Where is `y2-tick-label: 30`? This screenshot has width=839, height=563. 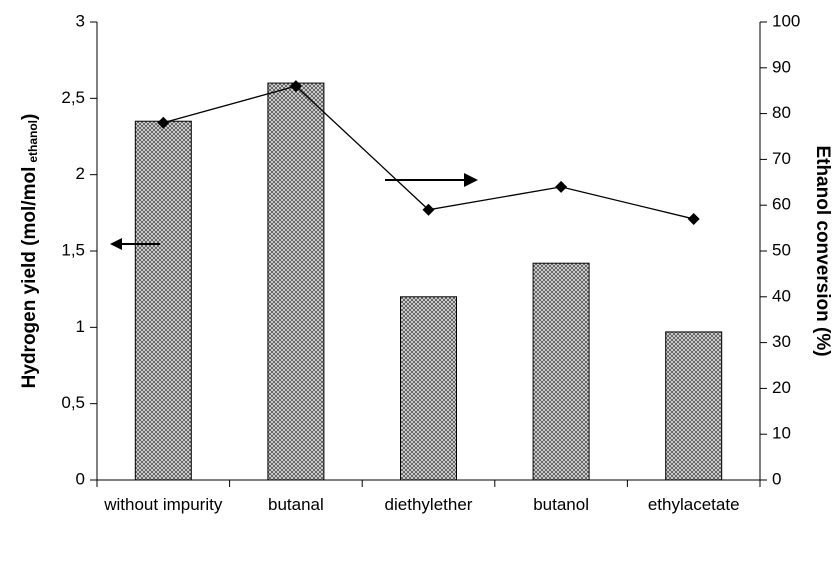
y2-tick-label: 30 is located at coordinates (781, 341).